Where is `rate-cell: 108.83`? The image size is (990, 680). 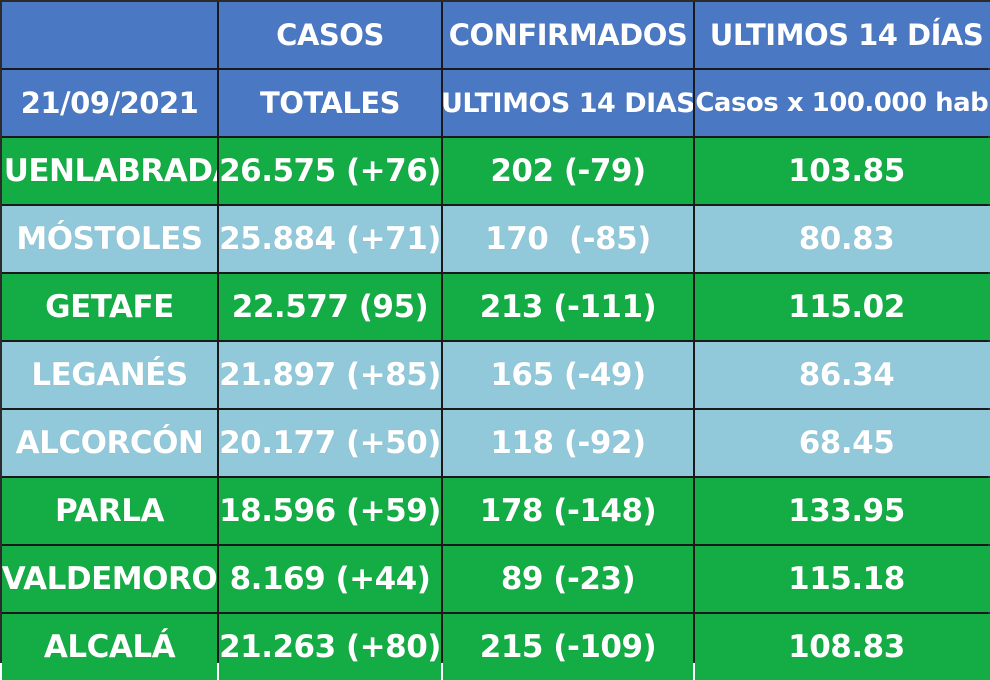
rate-cell: 108.83 is located at coordinates (842, 647).